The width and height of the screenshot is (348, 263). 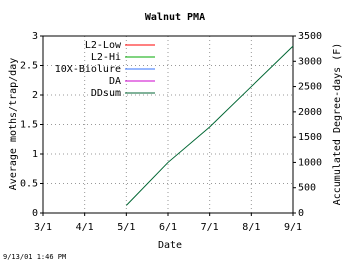 What do you see at coordinates (310, 87) in the screenshot?
I see `y2-tick-label: 2500` at bounding box center [310, 87].